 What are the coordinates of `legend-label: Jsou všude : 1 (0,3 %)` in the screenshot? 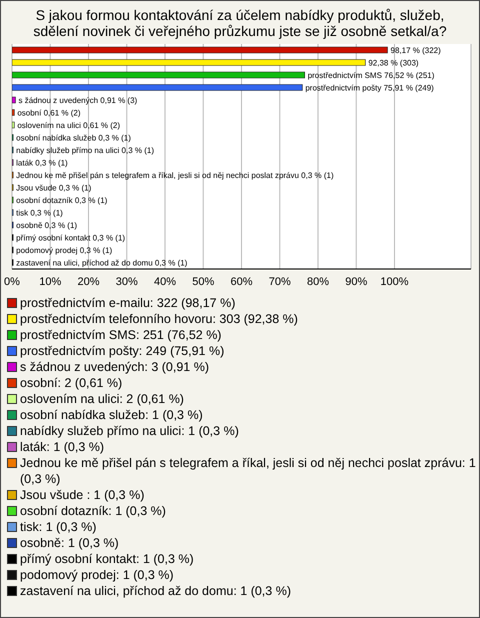 It's located at (82, 495).